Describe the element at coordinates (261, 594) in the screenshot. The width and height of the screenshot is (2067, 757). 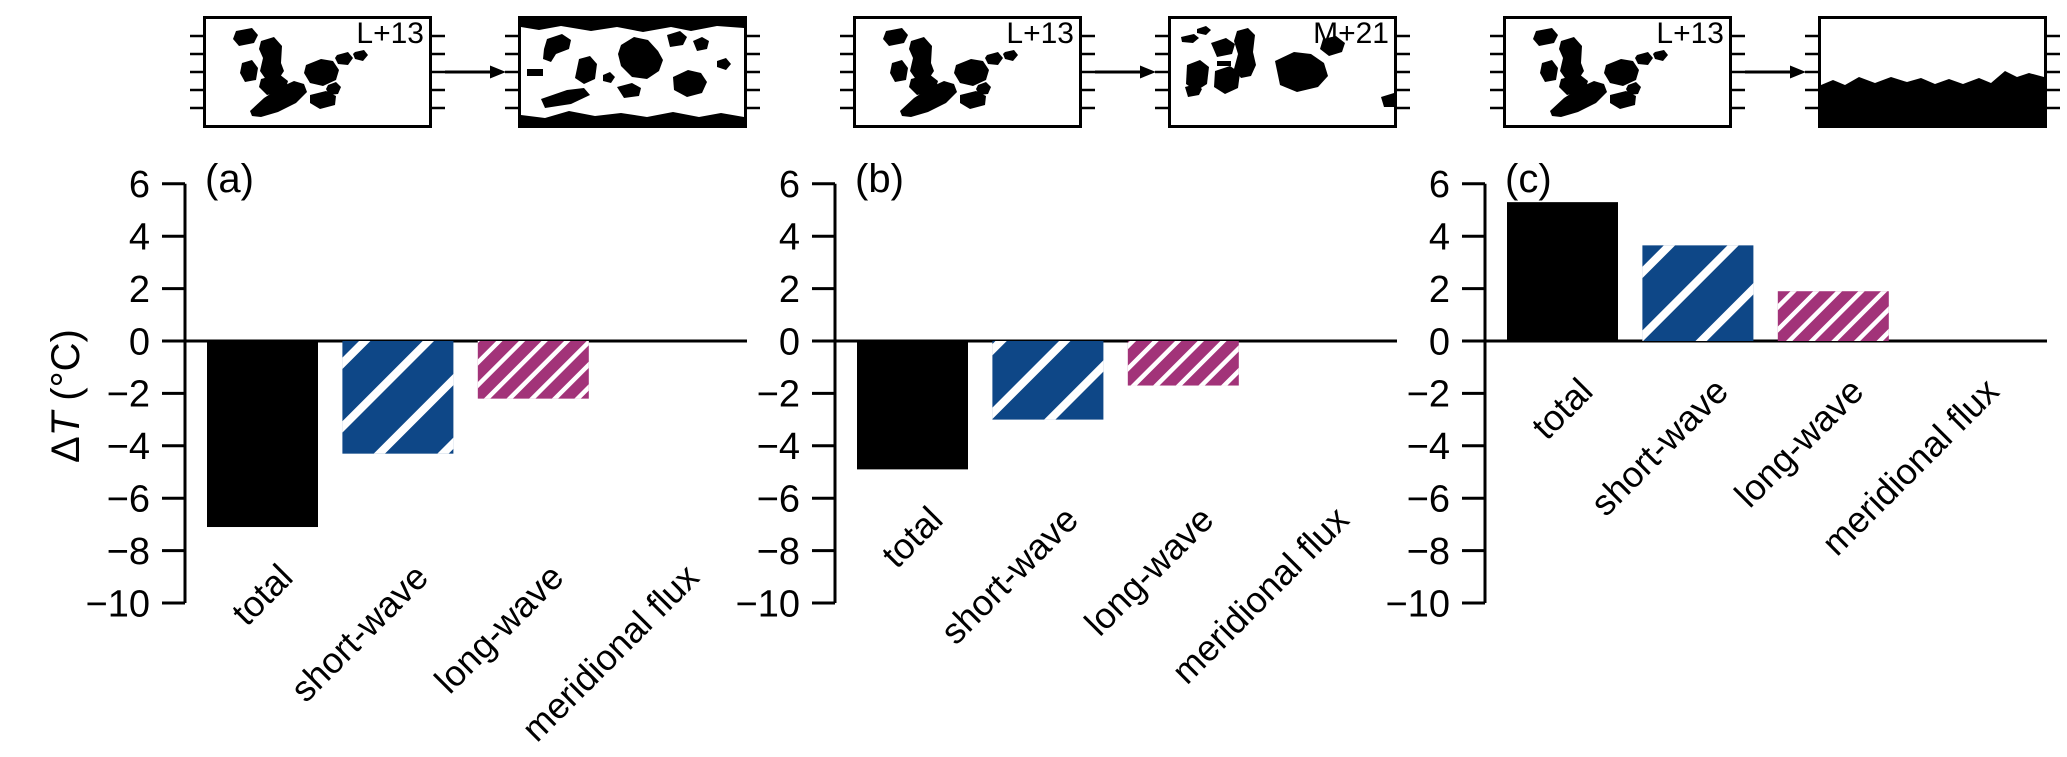
I see `category-label-total-a: total` at that location.